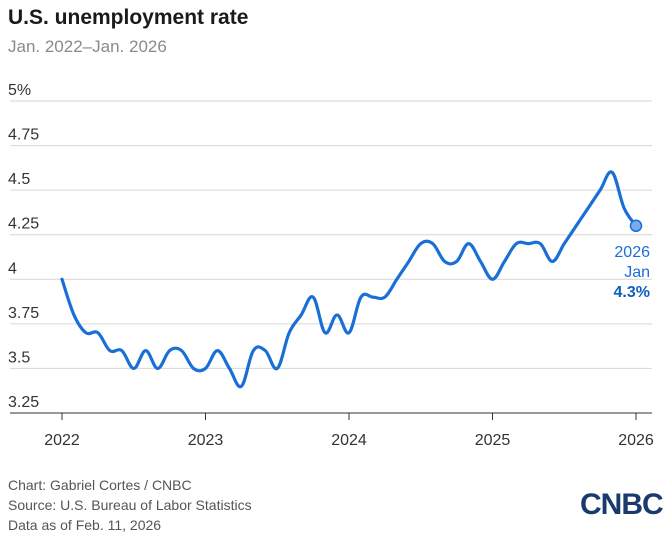 The image size is (664, 539). Describe the element at coordinates (19, 179) in the screenshot. I see `y-tick-label: 4.5` at that location.